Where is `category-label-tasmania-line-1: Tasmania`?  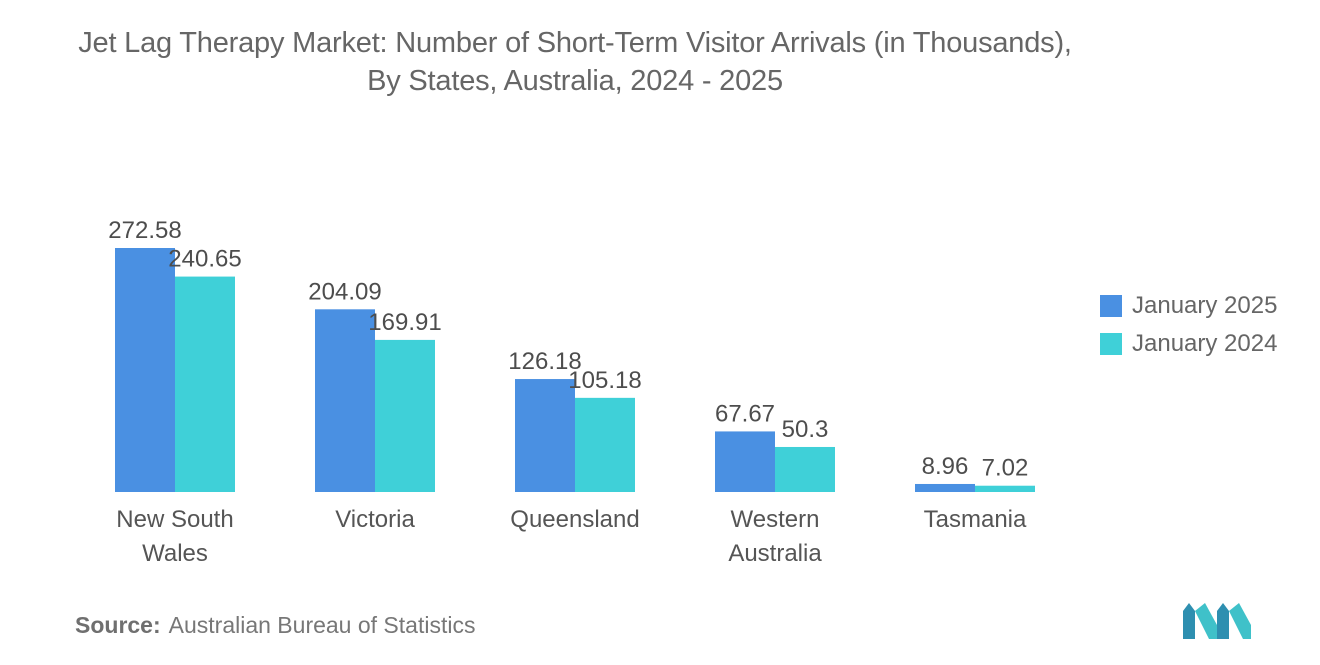 category-label-tasmania-line-1: Tasmania is located at coordinates (975, 519).